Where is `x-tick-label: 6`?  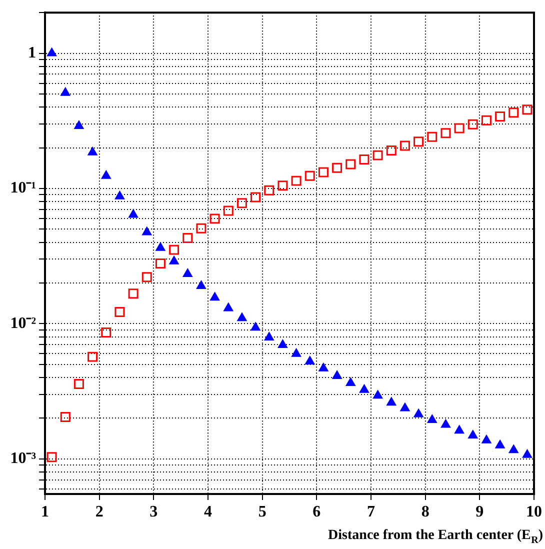
x-tick-label: 6 is located at coordinates (316, 512).